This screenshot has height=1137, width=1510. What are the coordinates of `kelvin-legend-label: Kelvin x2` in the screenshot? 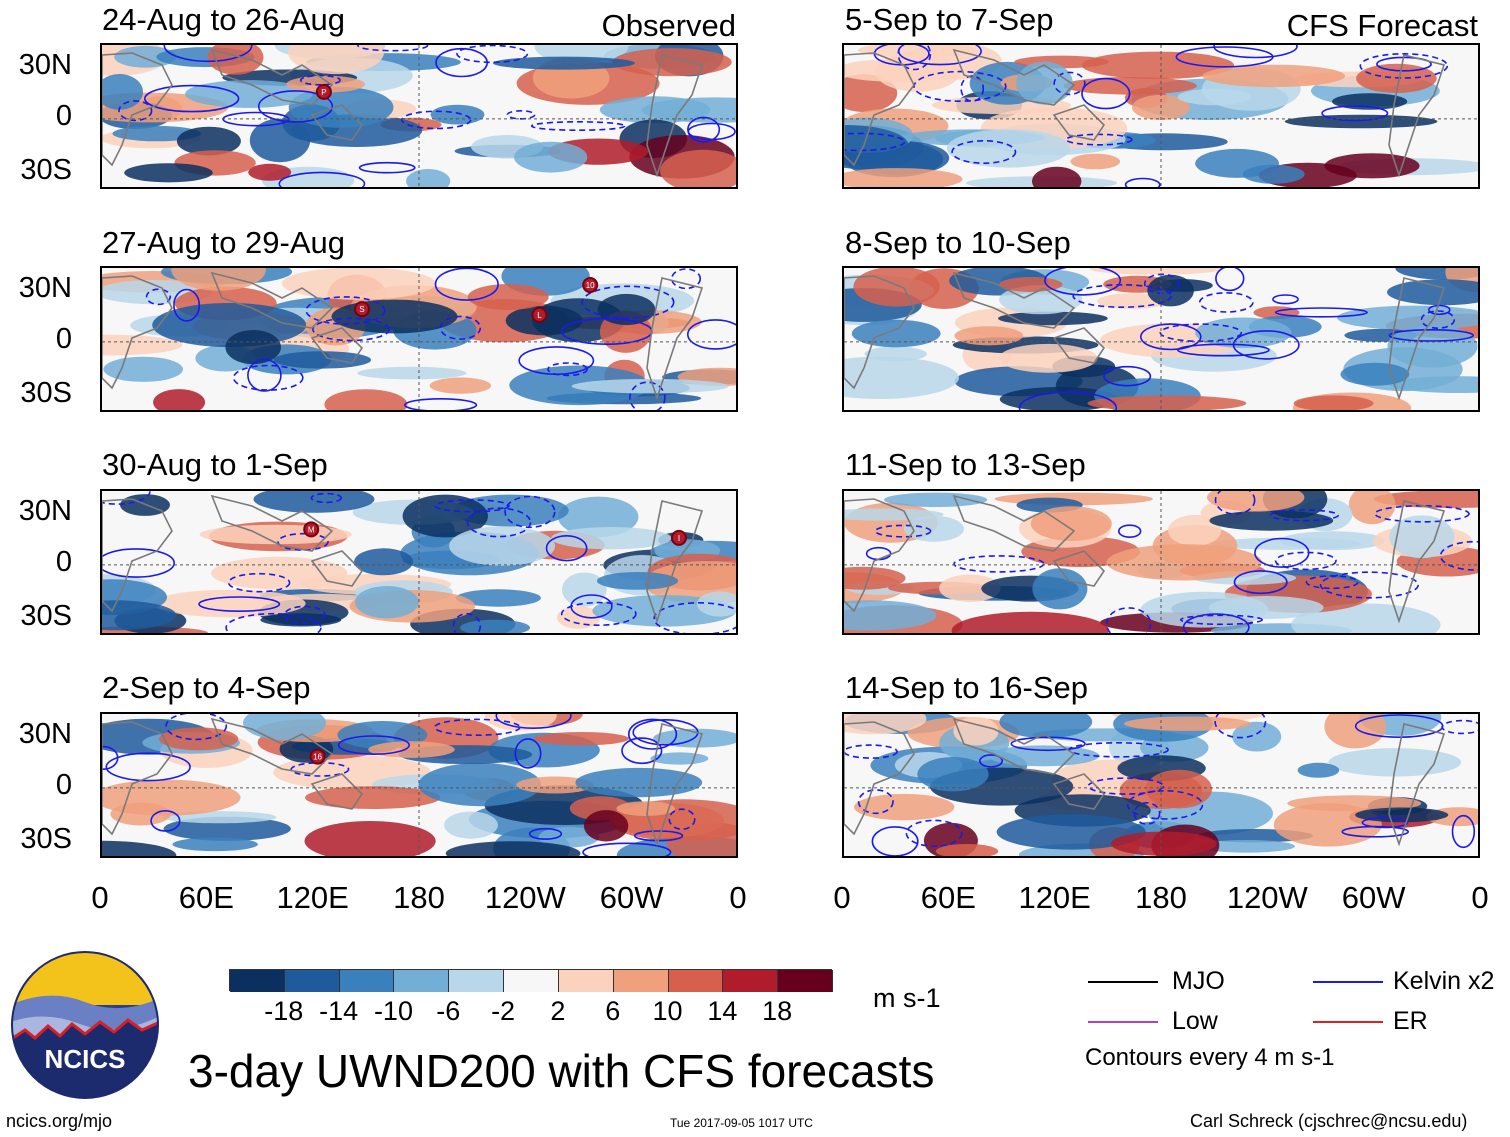 It's located at (1444, 981).